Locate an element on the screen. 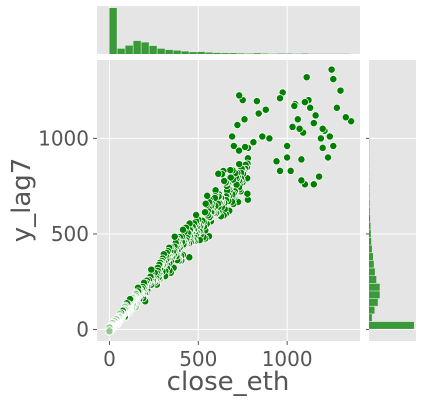 This screenshot has width=422, height=403. x-axis-label: close_eth is located at coordinates (228, 382).